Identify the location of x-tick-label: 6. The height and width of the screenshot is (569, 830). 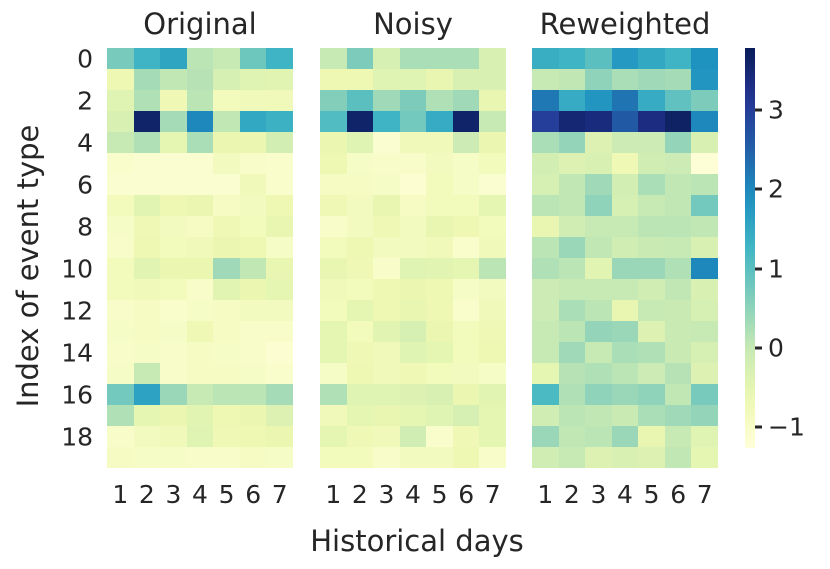
(253, 494).